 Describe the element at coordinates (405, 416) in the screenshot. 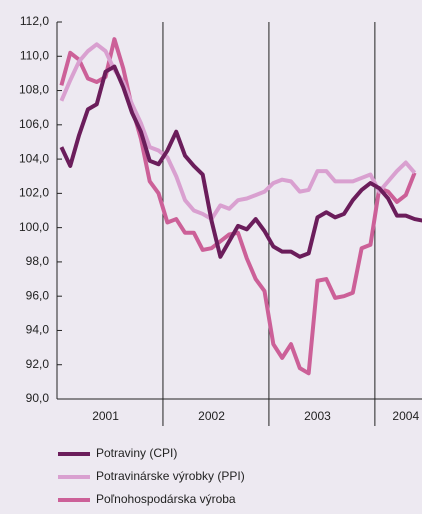

I see `x-tick-label: 2004` at that location.